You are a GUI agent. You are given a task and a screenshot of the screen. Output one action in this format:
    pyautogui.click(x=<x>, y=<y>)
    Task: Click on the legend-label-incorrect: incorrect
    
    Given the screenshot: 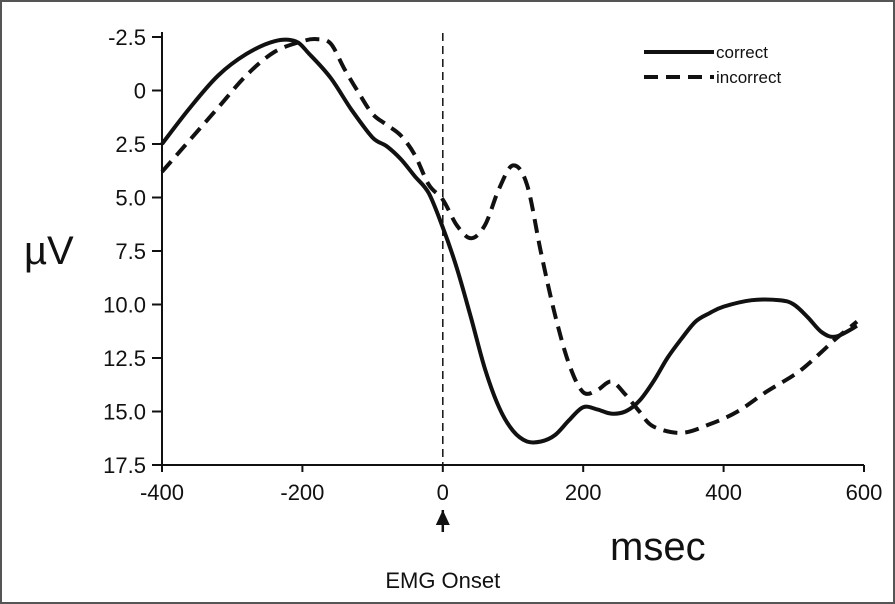 What is the action you would take?
    pyautogui.click(x=748, y=77)
    